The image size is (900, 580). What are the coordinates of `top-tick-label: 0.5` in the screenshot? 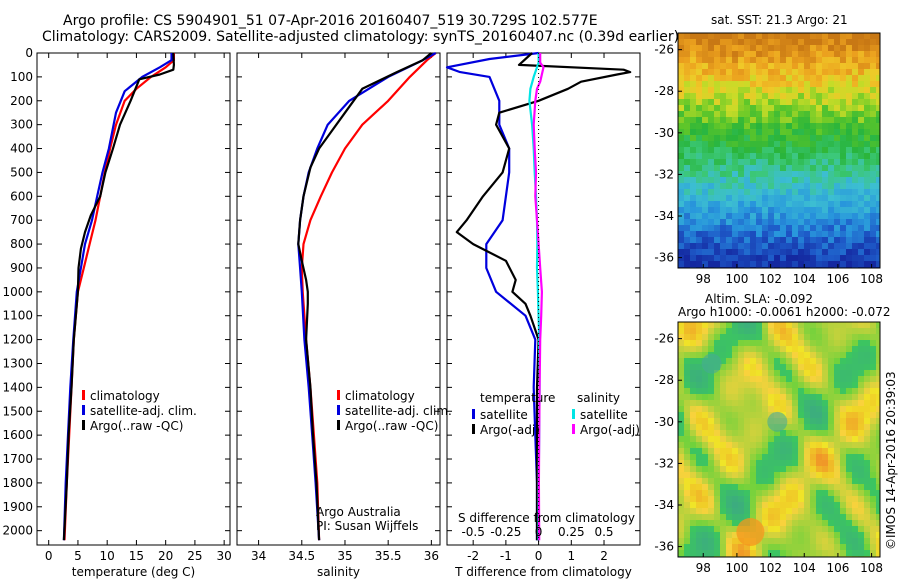 It's located at (603, 532).